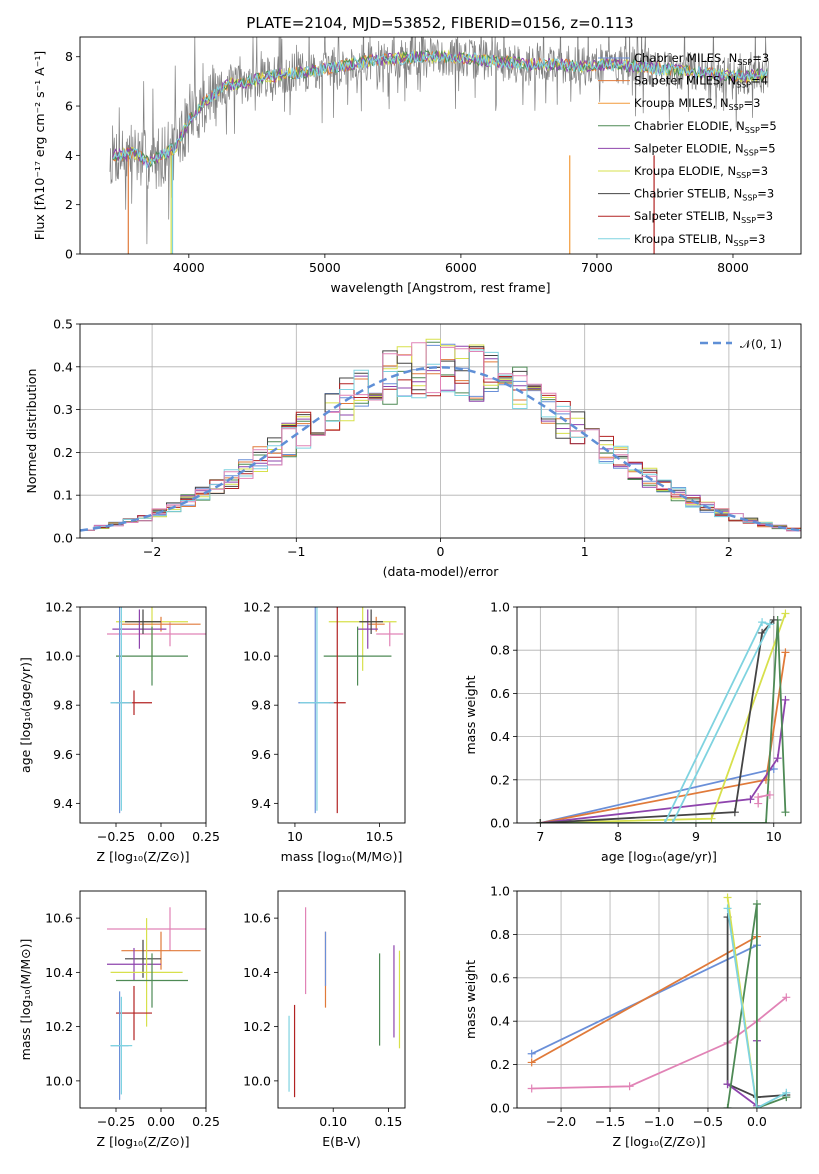 This screenshot has width=819, height=1174. What do you see at coordinates (116, 1121) in the screenshot?
I see `x-tick-label: −0.25` at bounding box center [116, 1121].